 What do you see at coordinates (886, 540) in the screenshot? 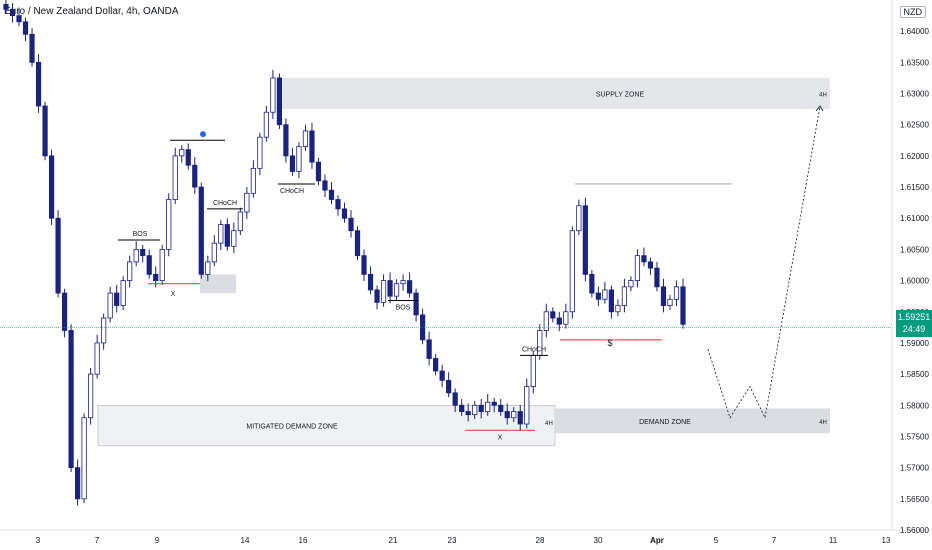
I see `x-tick-label: 13` at bounding box center [886, 540].